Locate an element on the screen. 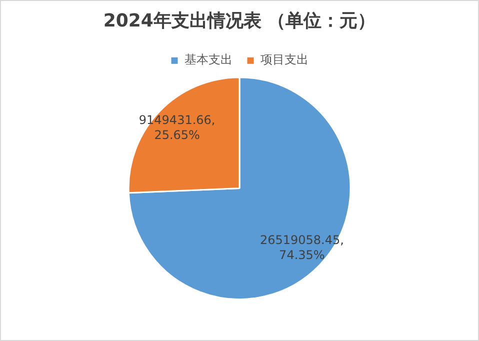  legend-label: 项目支出 is located at coordinates (284, 59).